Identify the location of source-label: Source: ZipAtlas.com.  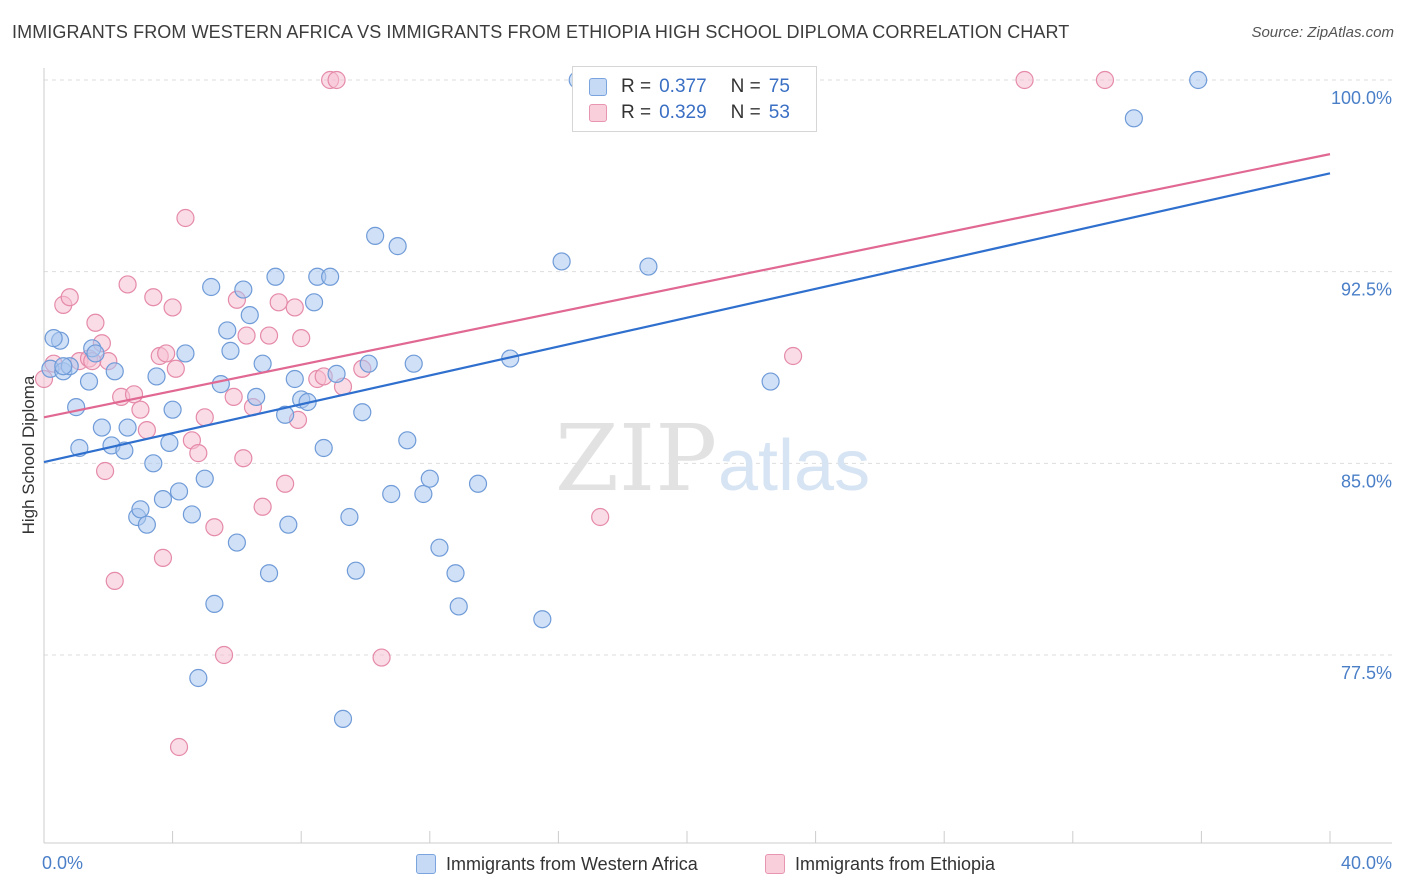
(1322, 32).